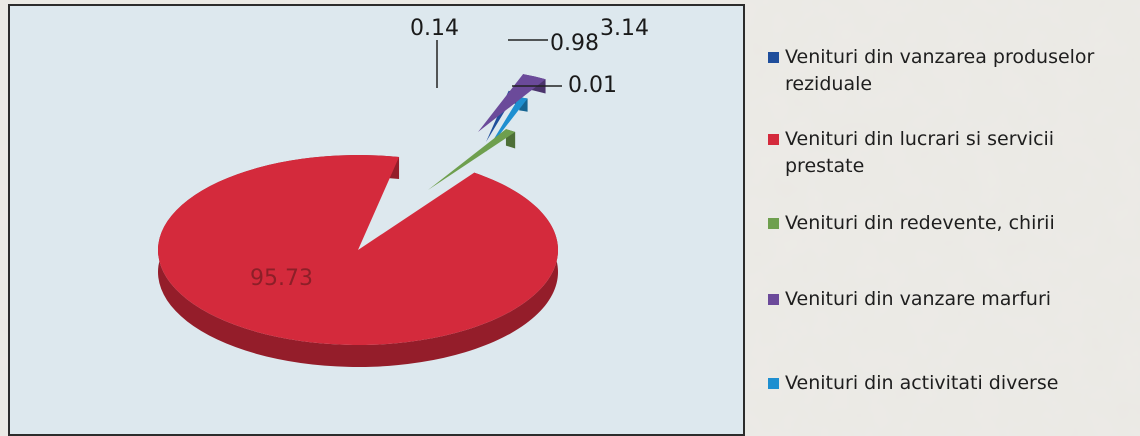 The image size is (1140, 436). I want to click on legend-label: Venituri din vanzare marfuri, so click(918, 299).